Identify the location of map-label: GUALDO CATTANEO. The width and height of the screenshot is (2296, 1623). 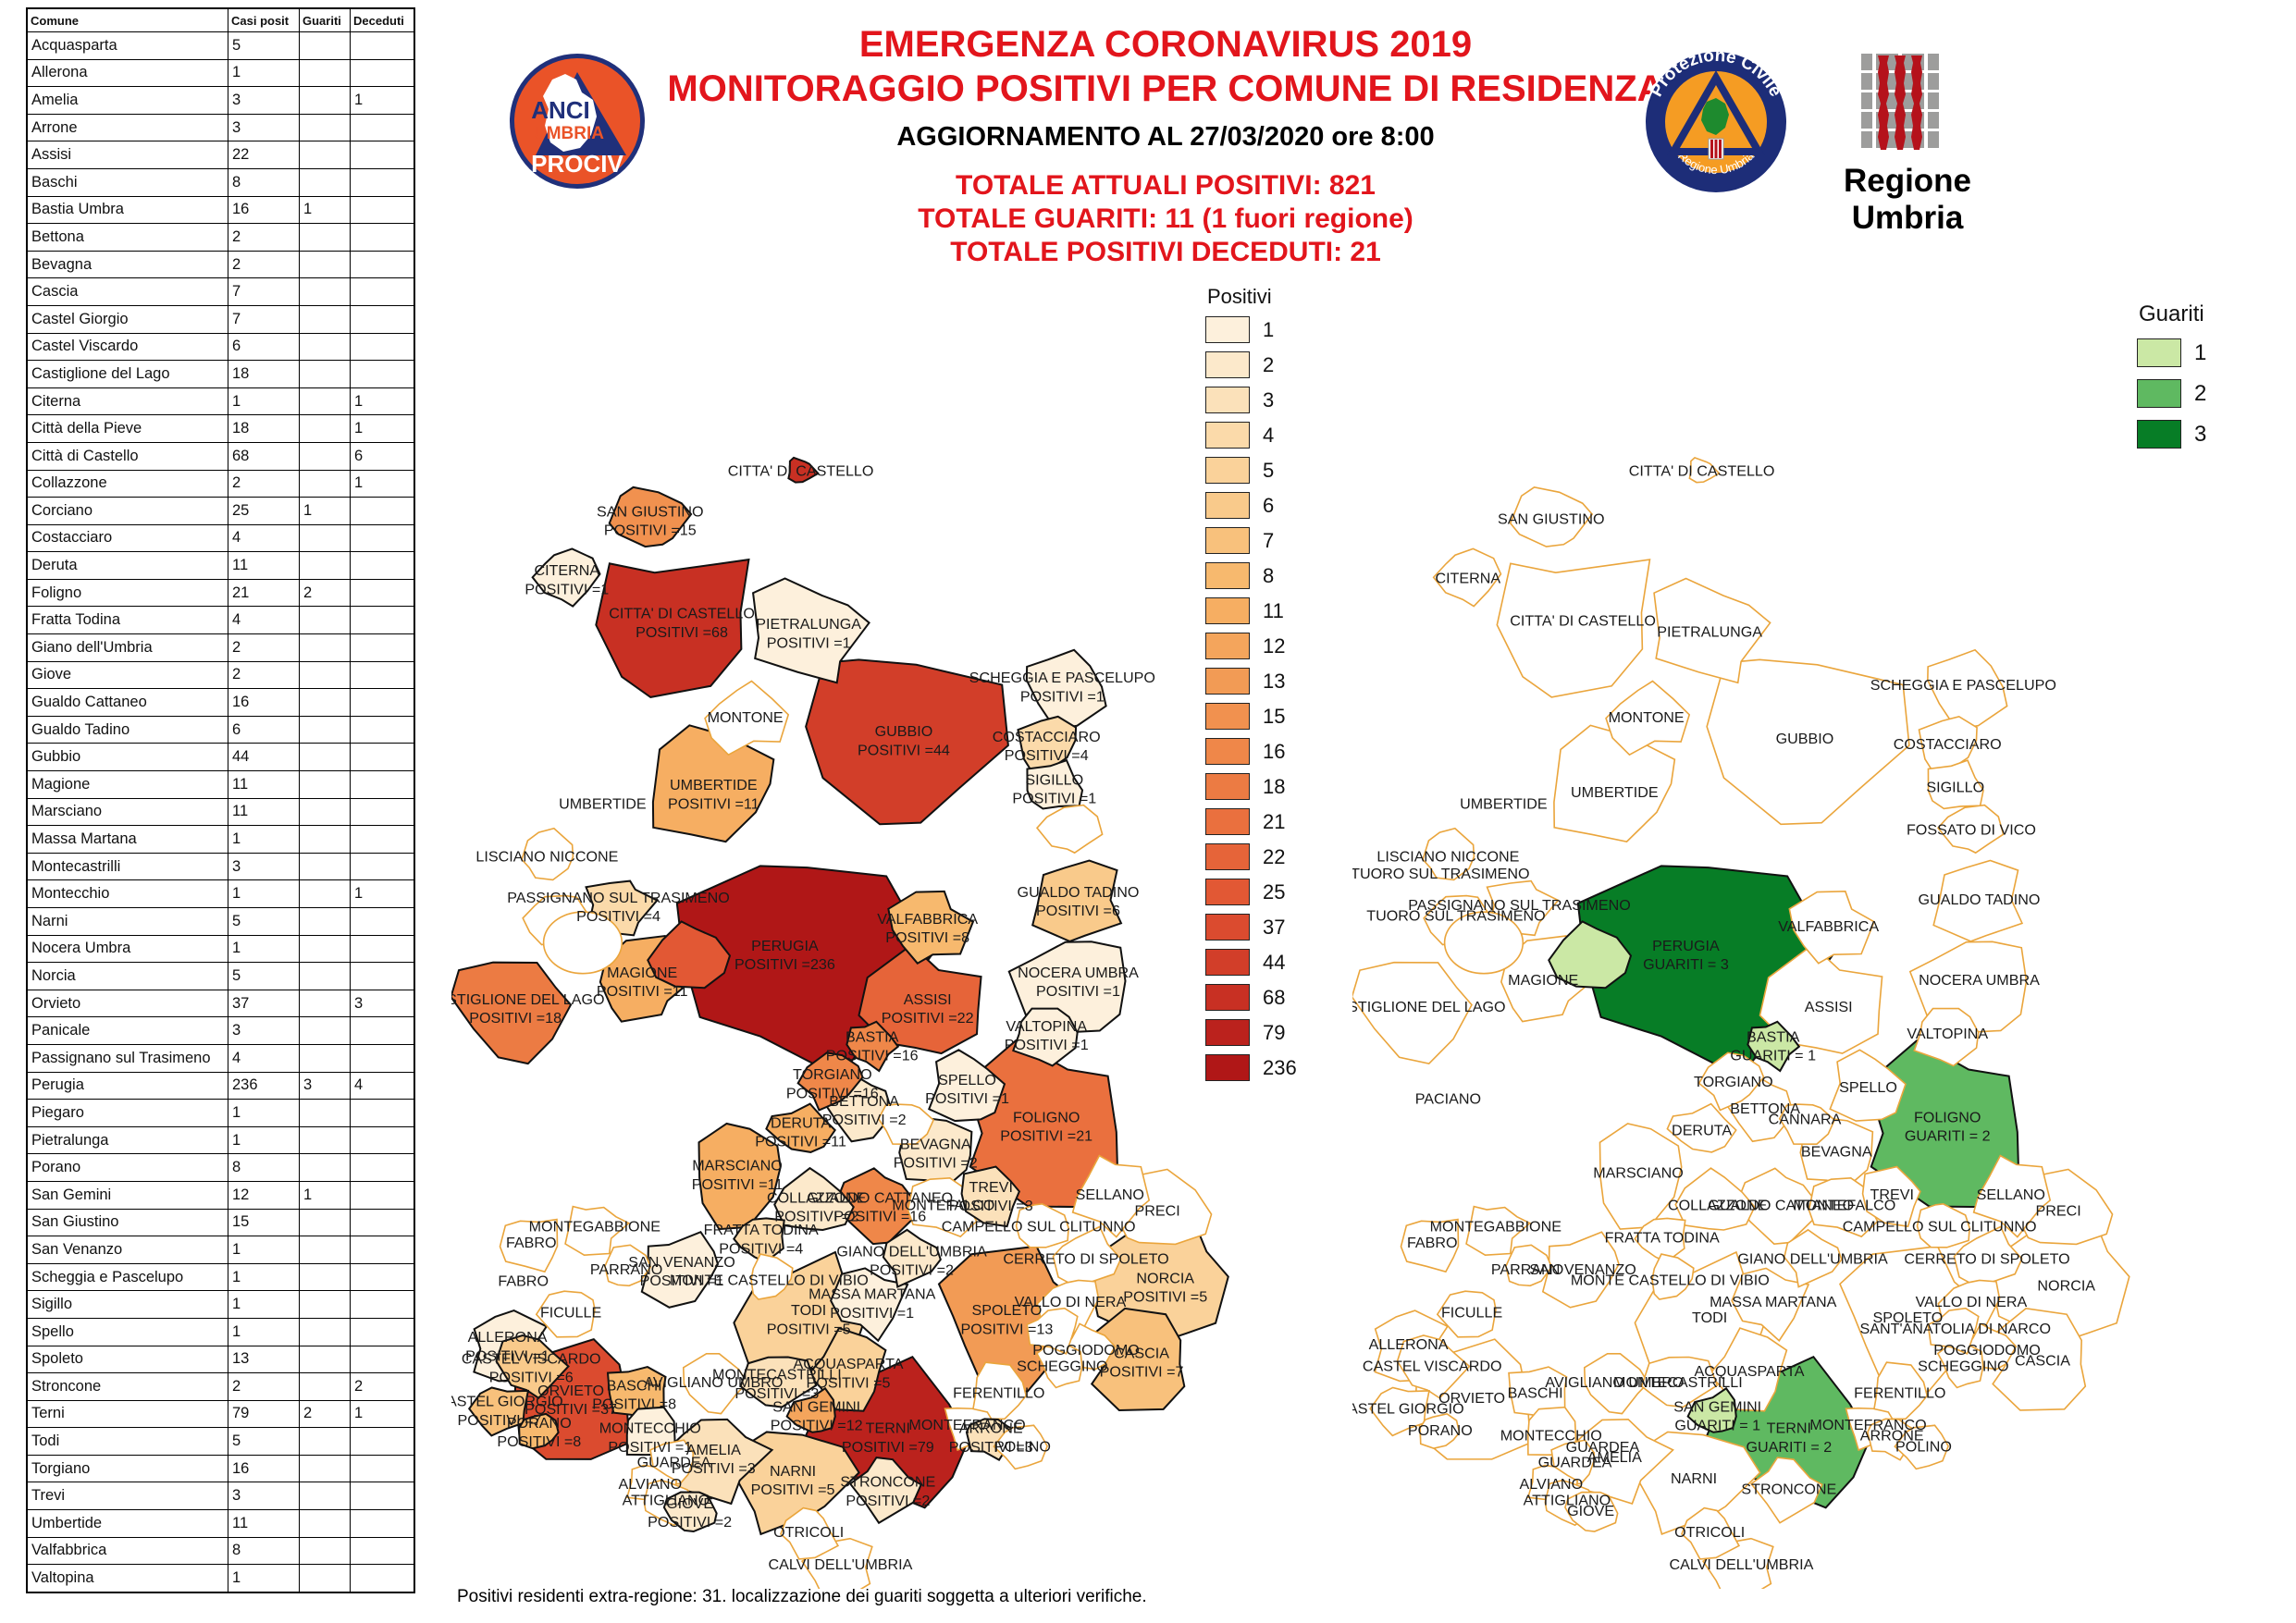
(1781, 1205).